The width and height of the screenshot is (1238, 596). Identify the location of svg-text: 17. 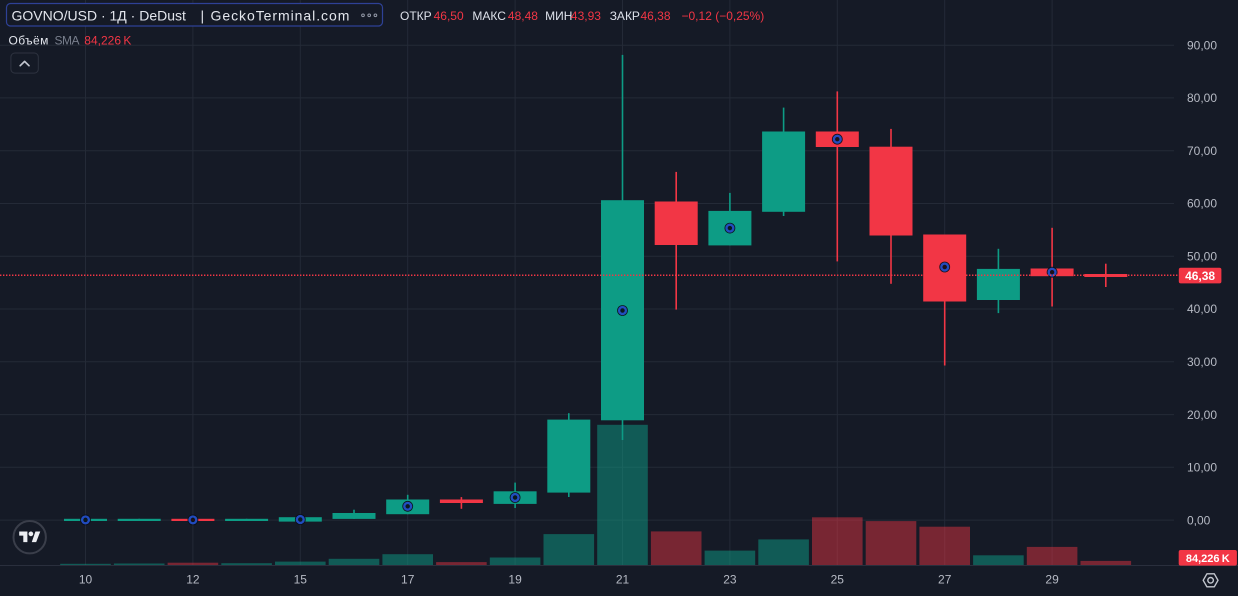
(408, 579).